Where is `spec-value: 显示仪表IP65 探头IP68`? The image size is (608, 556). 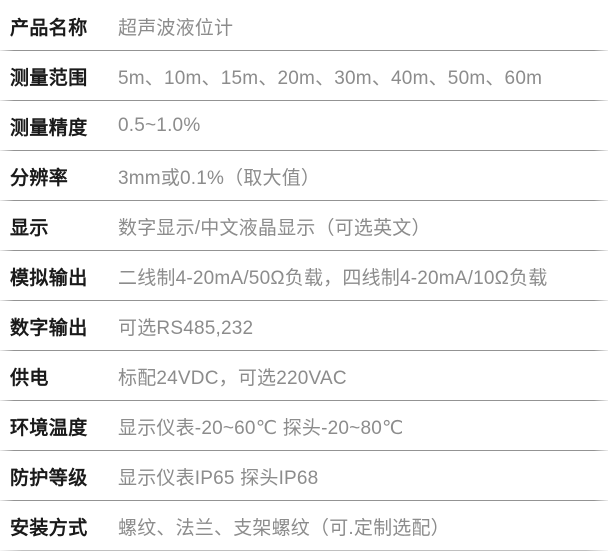
spec-value: 显示仪表IP65 探头IP68 is located at coordinates (218, 478).